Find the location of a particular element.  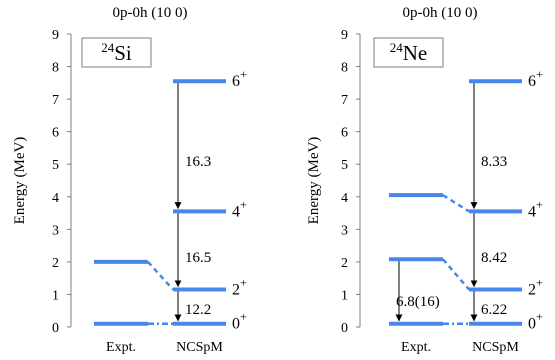

nucleus-symbol: Ne is located at coordinates (415, 53).